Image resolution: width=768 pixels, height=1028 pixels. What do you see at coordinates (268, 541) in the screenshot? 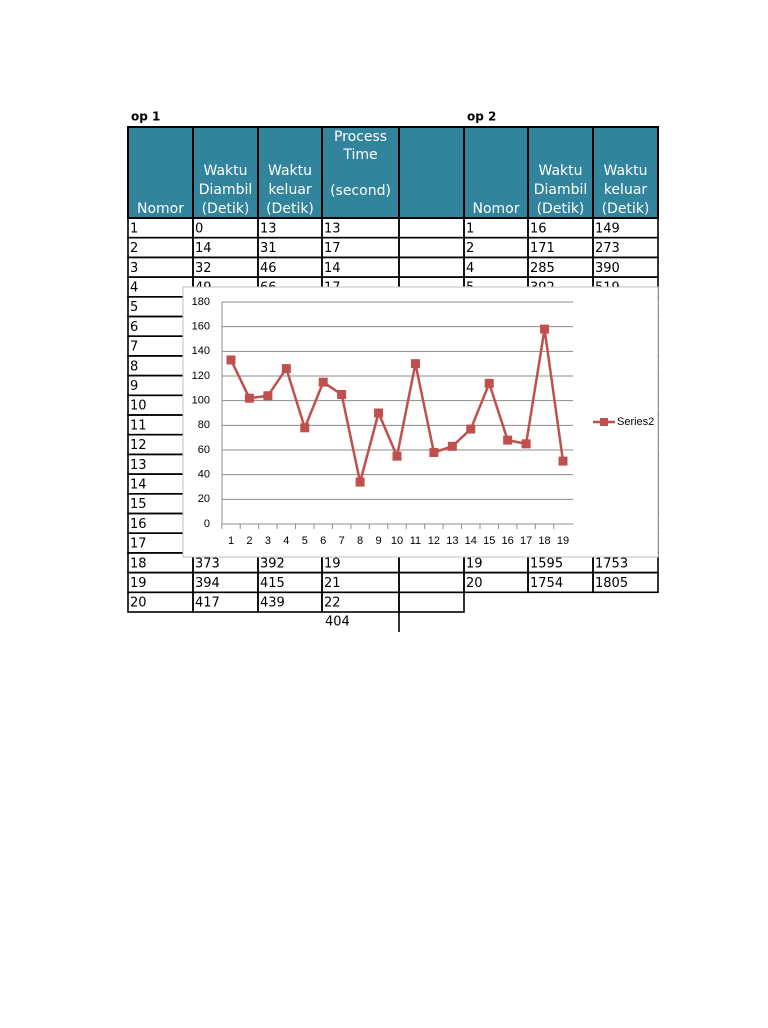
I see `x-tick-label: 3` at bounding box center [268, 541].